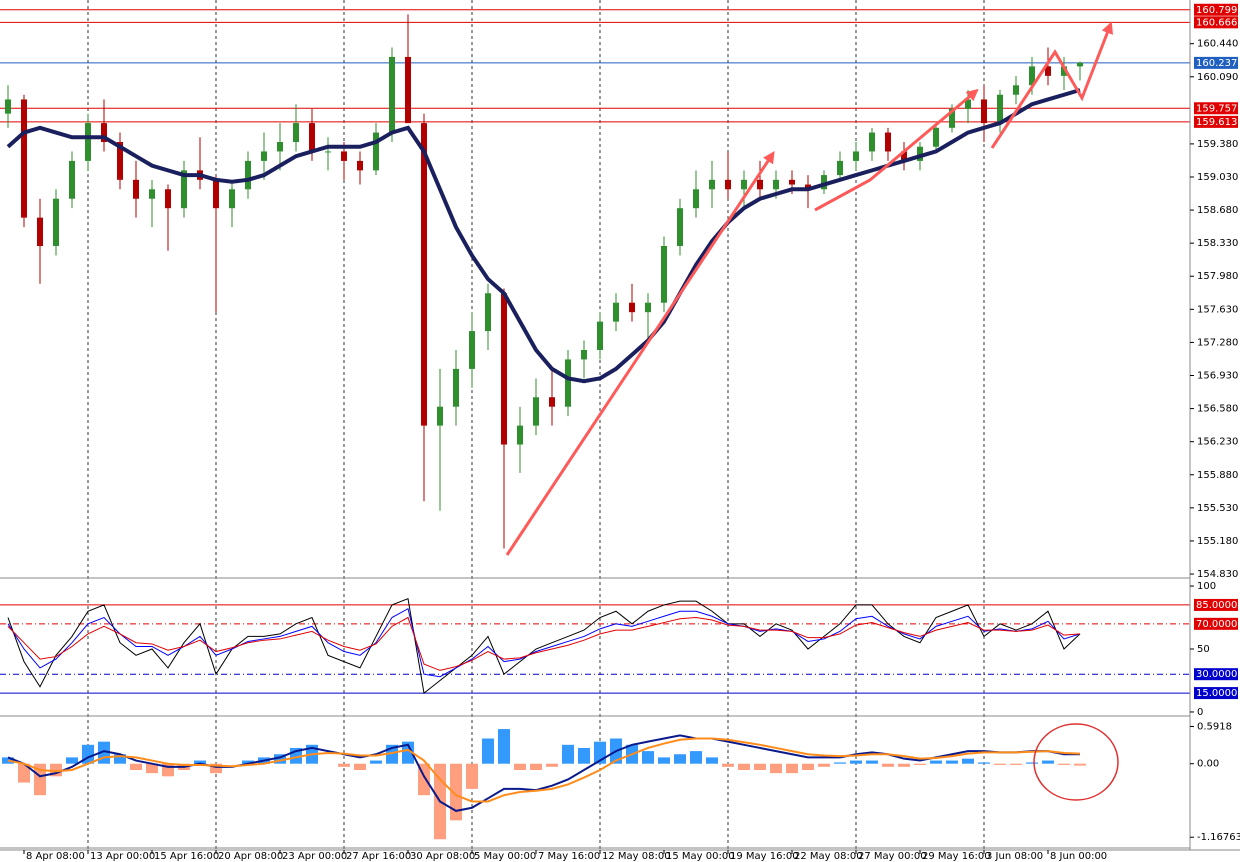 This screenshot has width=1240, height=862. What do you see at coordinates (1214, 726) in the screenshot?
I see `y-tick-label: 0.5918` at bounding box center [1214, 726].